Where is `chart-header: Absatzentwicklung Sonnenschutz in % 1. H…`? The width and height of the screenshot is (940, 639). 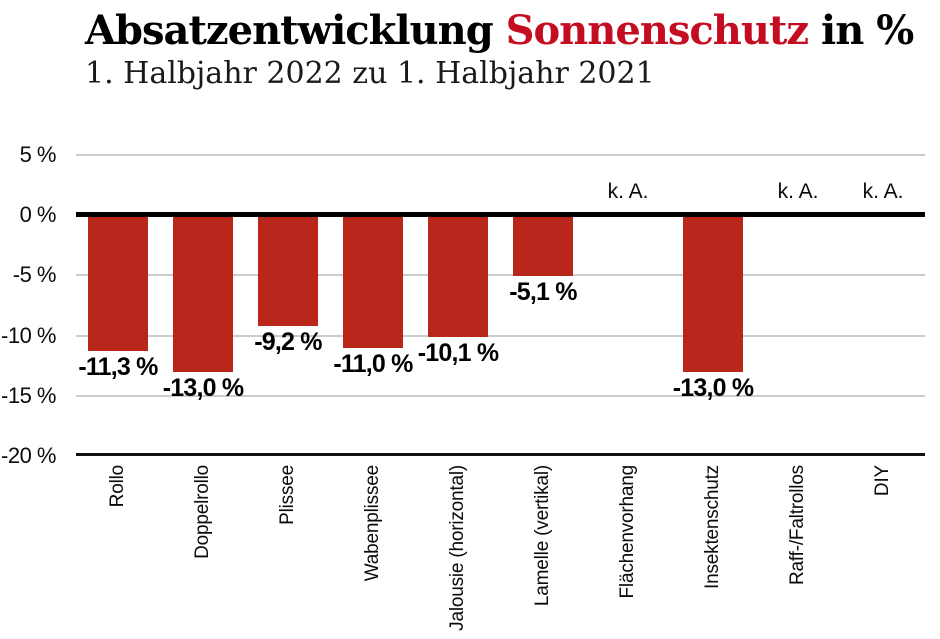
chart-header: Absatzentwicklung Sonnenschutz in % 1. H… is located at coordinates (510, 50).